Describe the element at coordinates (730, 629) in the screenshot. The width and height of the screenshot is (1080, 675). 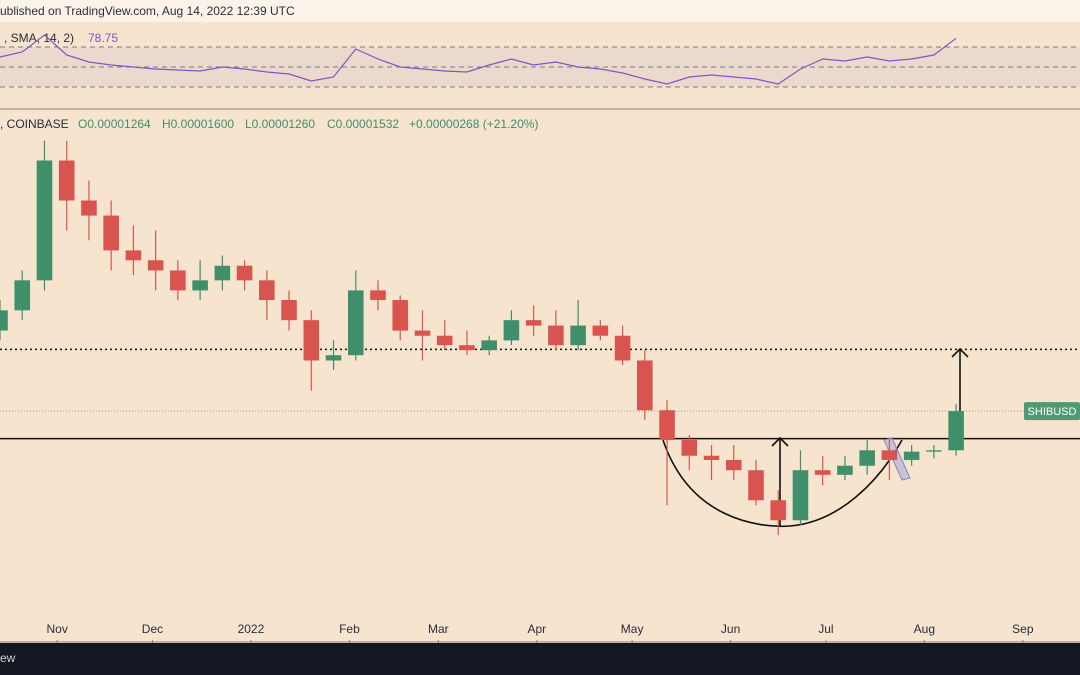
I see `x-tick-label: Jun` at that location.